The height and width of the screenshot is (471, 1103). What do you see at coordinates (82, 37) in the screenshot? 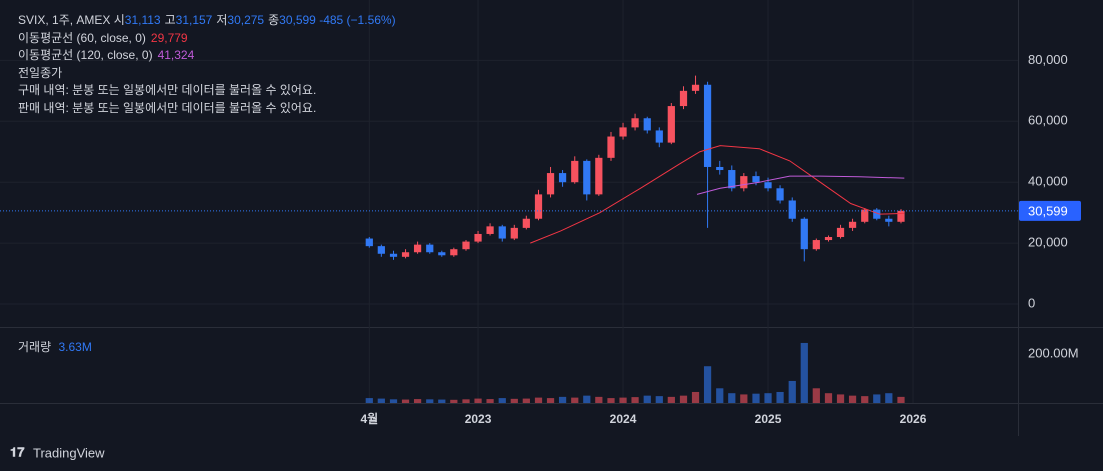
I see `ma-name: 이동평균선 (60, close, 0)` at bounding box center [82, 37].